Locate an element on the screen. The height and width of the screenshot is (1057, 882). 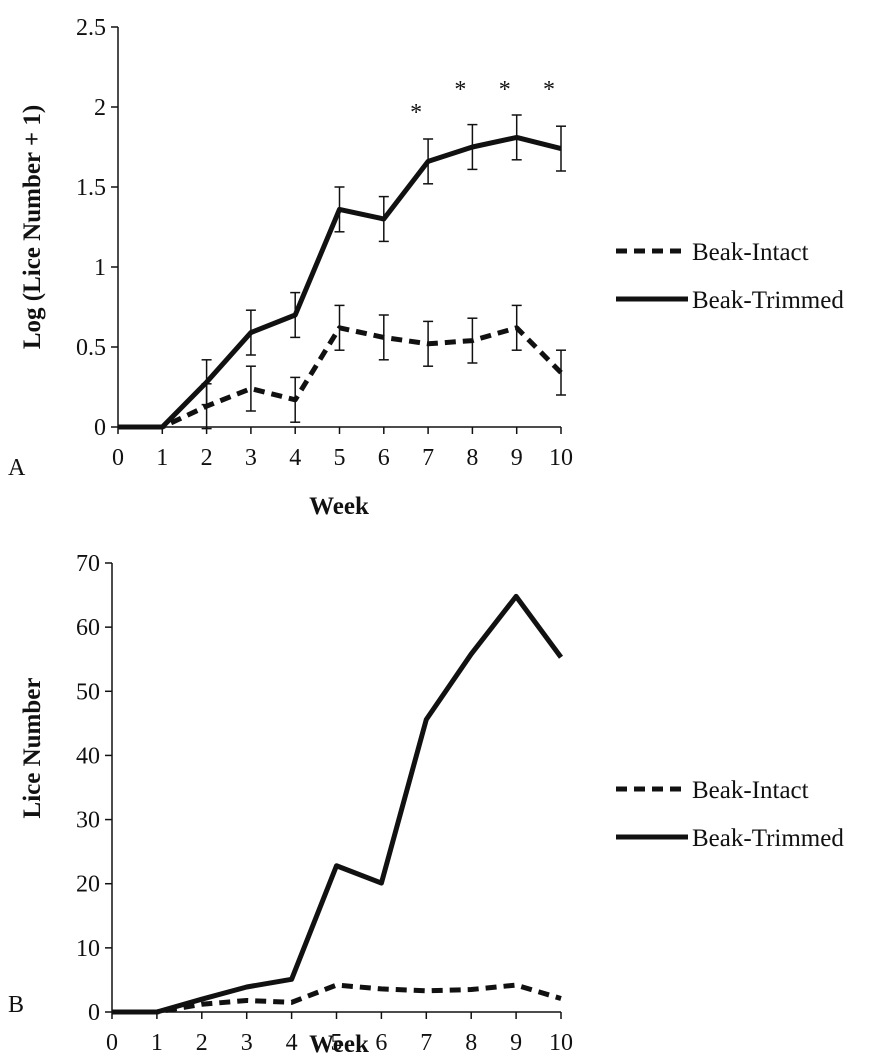
panel-b-legend-label: Beak-Intact is located at coordinates (750, 790).